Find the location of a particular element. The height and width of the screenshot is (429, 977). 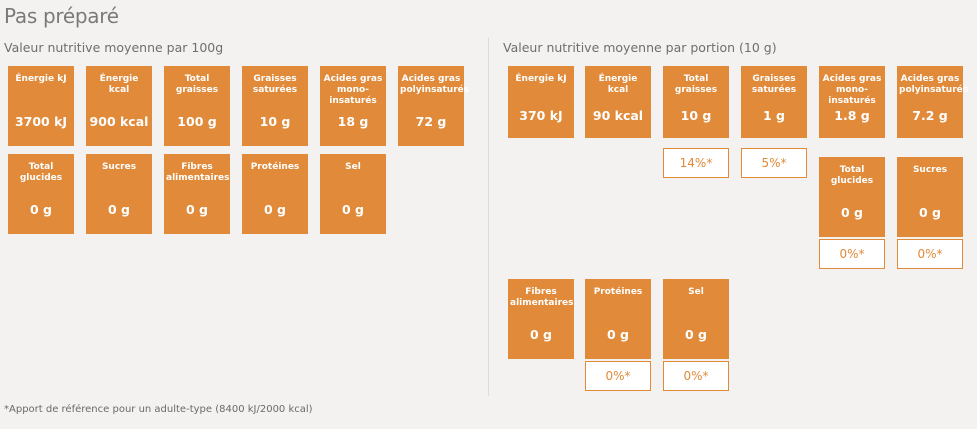

portion-pct-total-fat: 14%* is located at coordinates (696, 163).